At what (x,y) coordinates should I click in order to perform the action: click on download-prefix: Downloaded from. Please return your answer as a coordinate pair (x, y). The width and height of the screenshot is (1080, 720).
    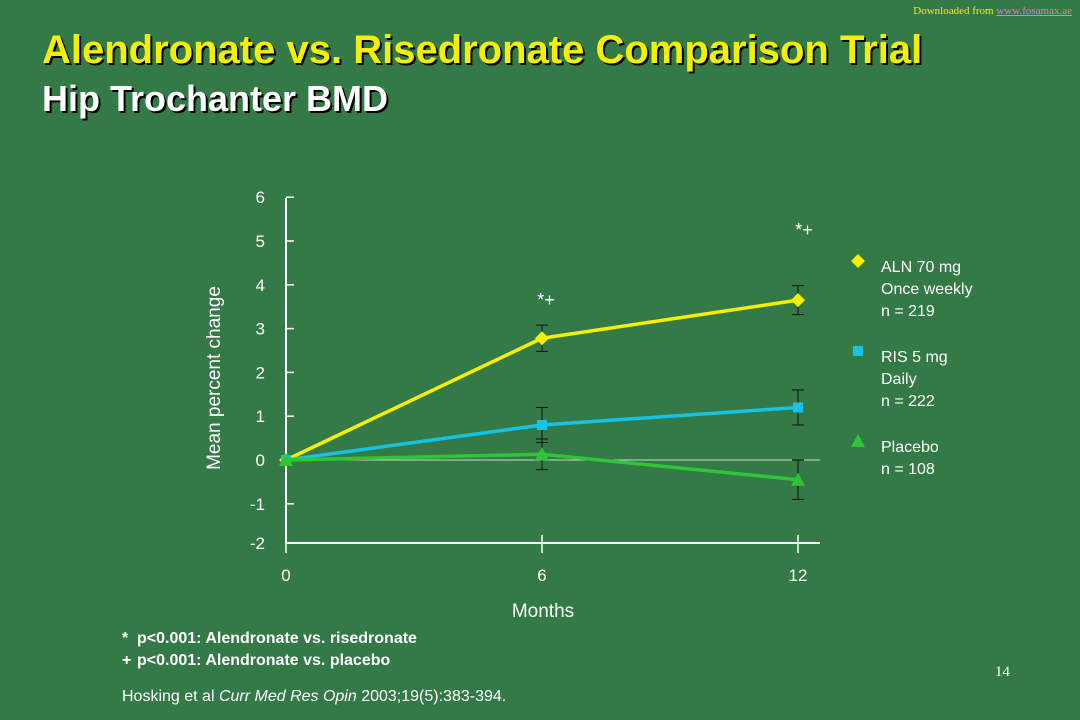
    Looking at the image, I should click on (955, 11).